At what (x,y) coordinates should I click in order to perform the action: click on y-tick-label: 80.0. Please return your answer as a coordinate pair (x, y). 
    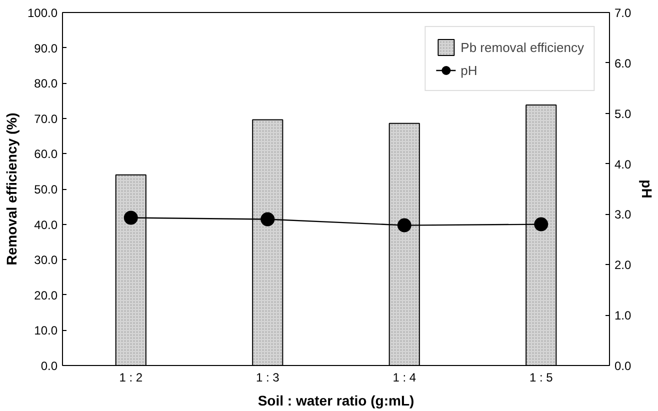
    Looking at the image, I should click on (46, 83).